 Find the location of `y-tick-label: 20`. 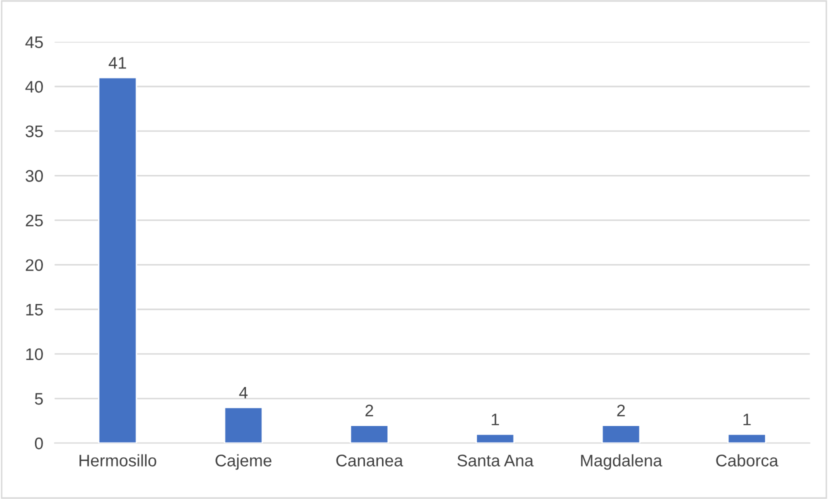

y-tick-label: 20 is located at coordinates (34, 265).